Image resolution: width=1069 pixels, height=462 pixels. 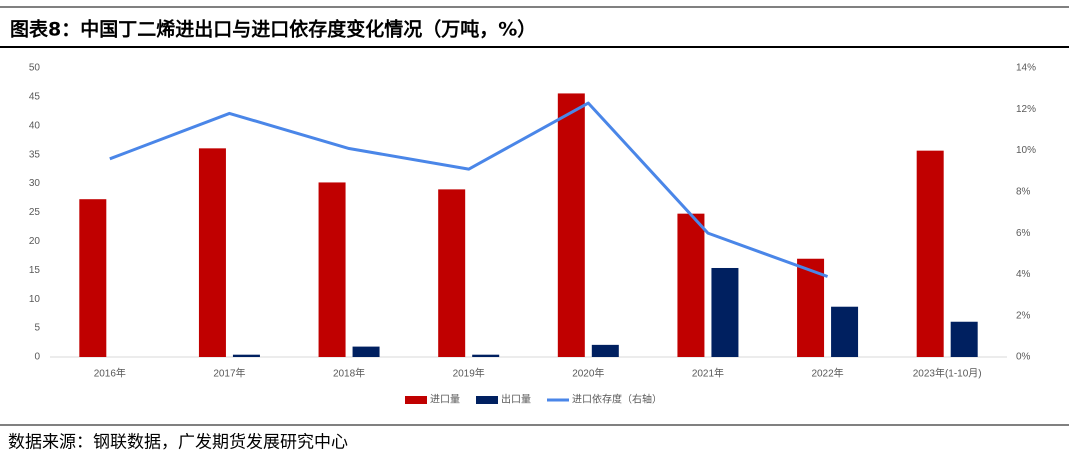 What do you see at coordinates (1023, 191) in the screenshot?
I see `y2-tick-label: 8%` at bounding box center [1023, 191].